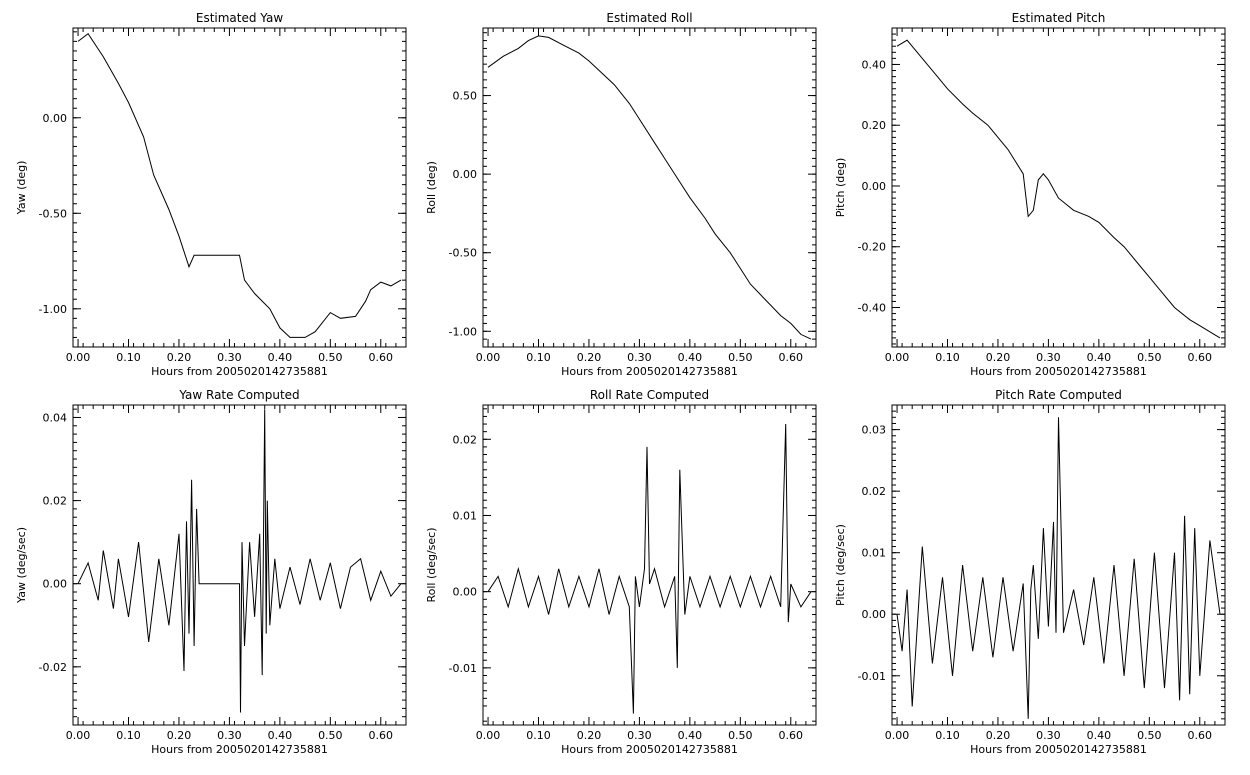  I want to click on y-tick-label: 0.50, so click(465, 96).